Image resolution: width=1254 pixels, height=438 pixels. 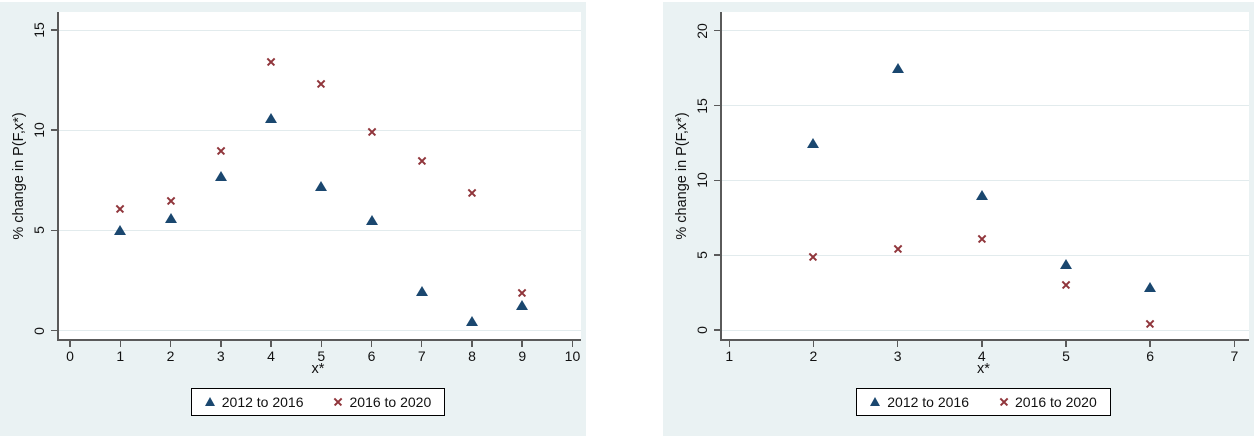 What do you see at coordinates (813, 356) in the screenshot?
I see `x-tick-label: 2` at bounding box center [813, 356].